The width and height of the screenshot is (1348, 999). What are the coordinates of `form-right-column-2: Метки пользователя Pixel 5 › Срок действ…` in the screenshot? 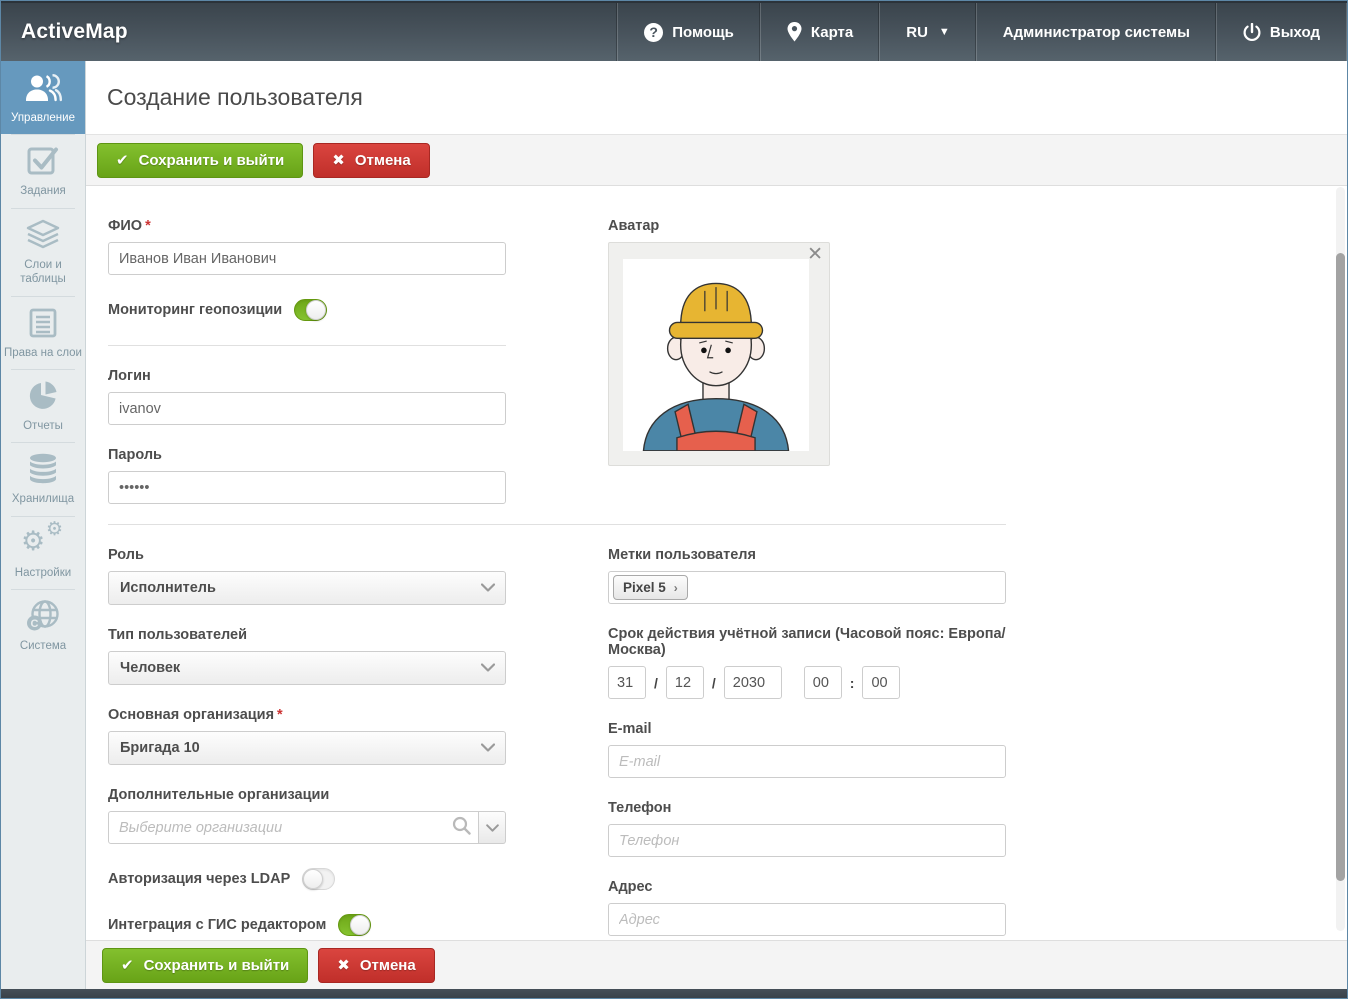 It's located at (807, 730).